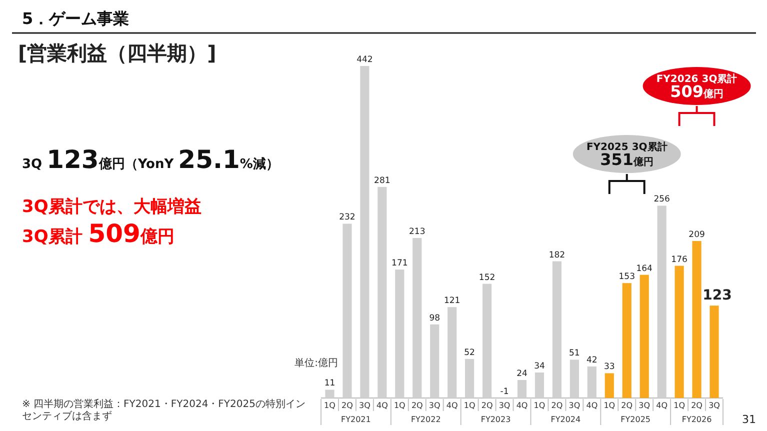  What do you see at coordinates (626, 277) in the screenshot?
I see `data-label: 153` at bounding box center [626, 277].